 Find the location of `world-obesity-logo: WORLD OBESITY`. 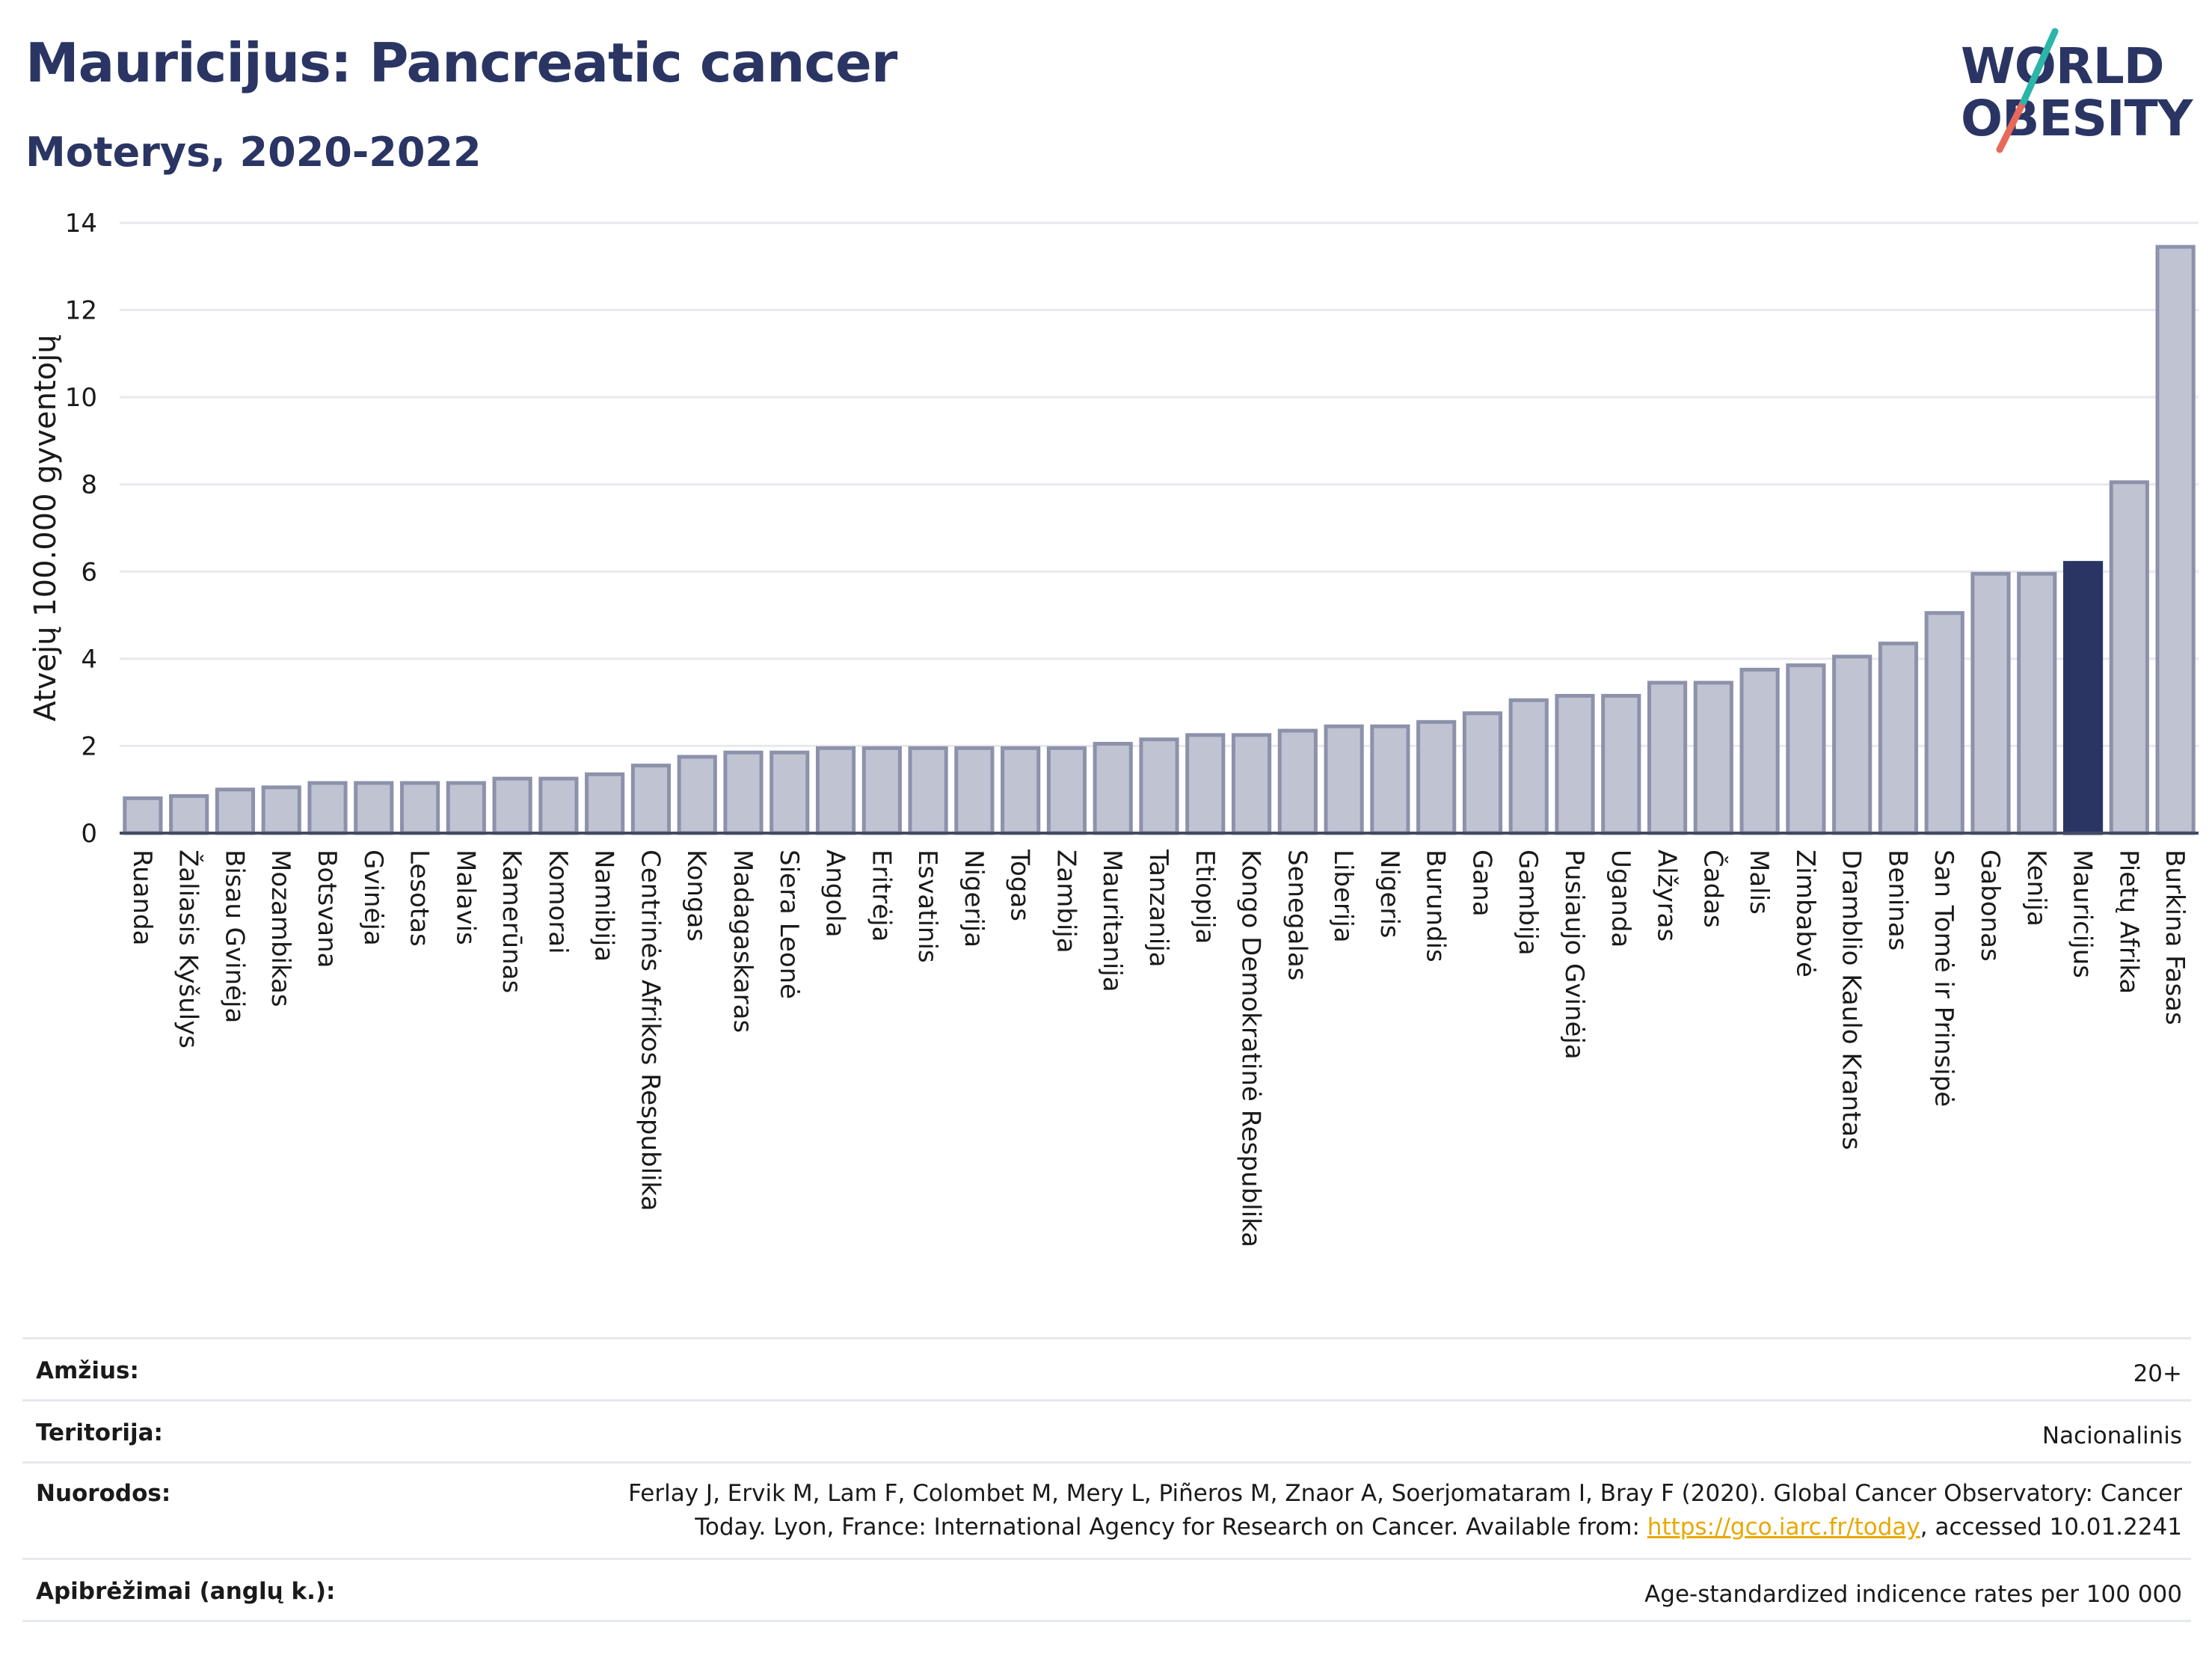

world-obesity-logo: WORLD OBESITY is located at coordinates (2079, 92).